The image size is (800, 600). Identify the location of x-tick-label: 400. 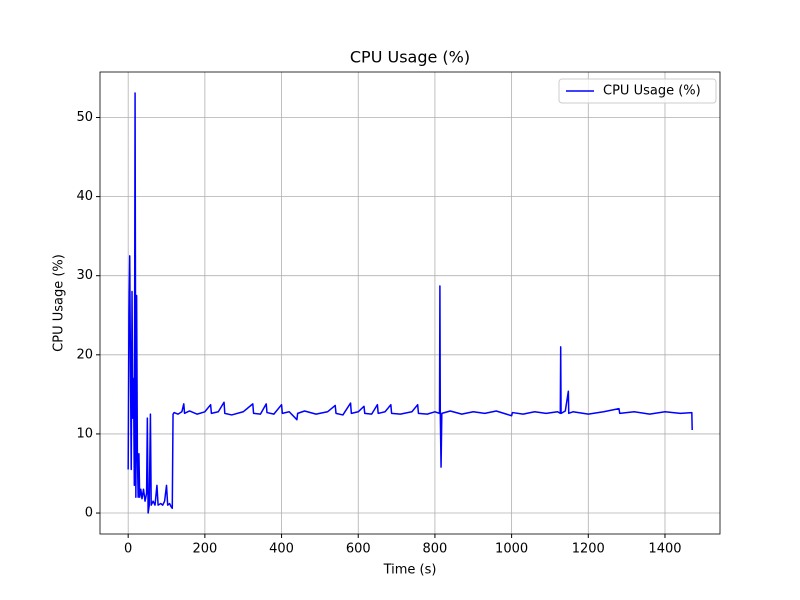
(281, 549).